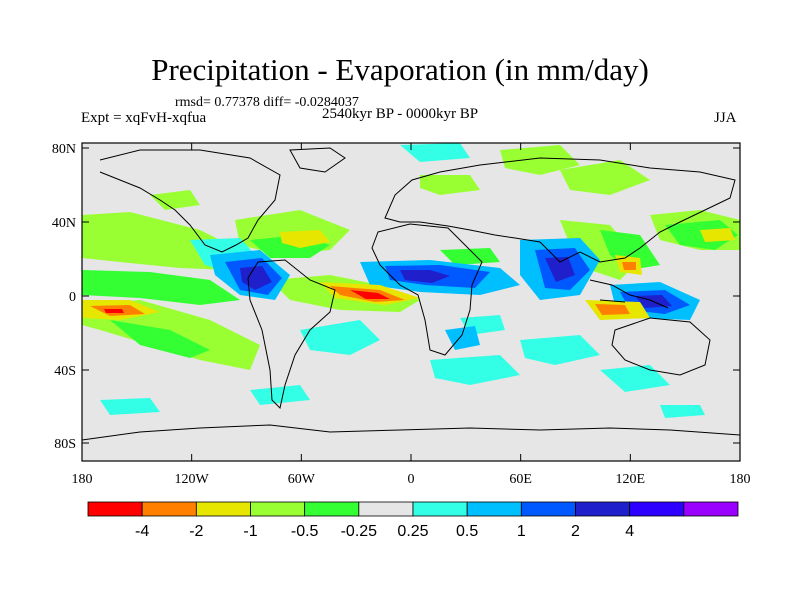 The height and width of the screenshot is (600, 800). What do you see at coordinates (520, 479) in the screenshot?
I see `lon-tick-label: 60E` at bounding box center [520, 479].